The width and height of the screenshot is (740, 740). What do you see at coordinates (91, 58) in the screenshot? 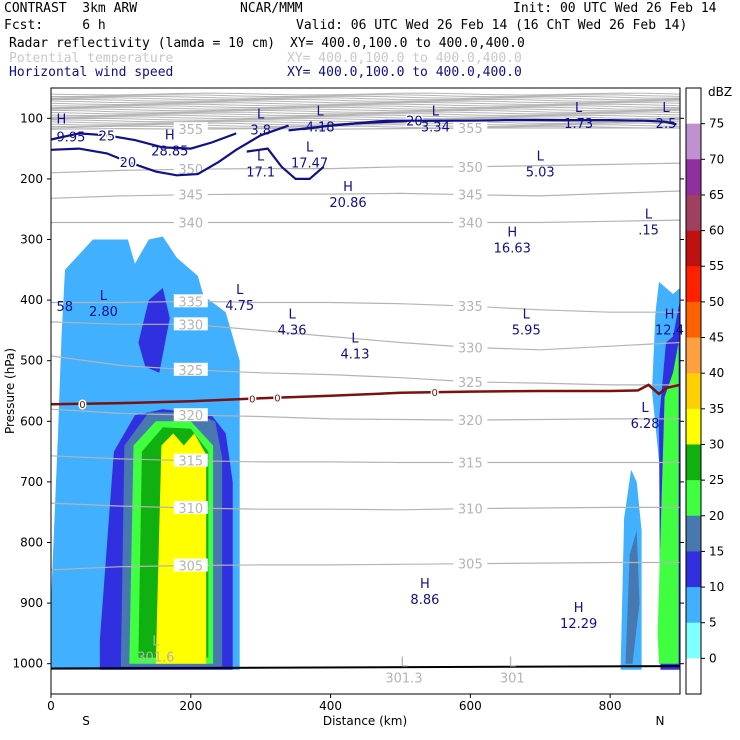
I see `field2-name: Potential temperature` at bounding box center [91, 58].